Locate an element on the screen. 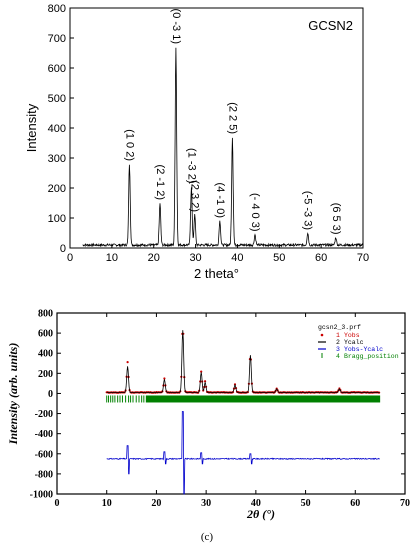 The height and width of the screenshot is (550, 418). y-tick-label: 300 is located at coordinates (57, 159).